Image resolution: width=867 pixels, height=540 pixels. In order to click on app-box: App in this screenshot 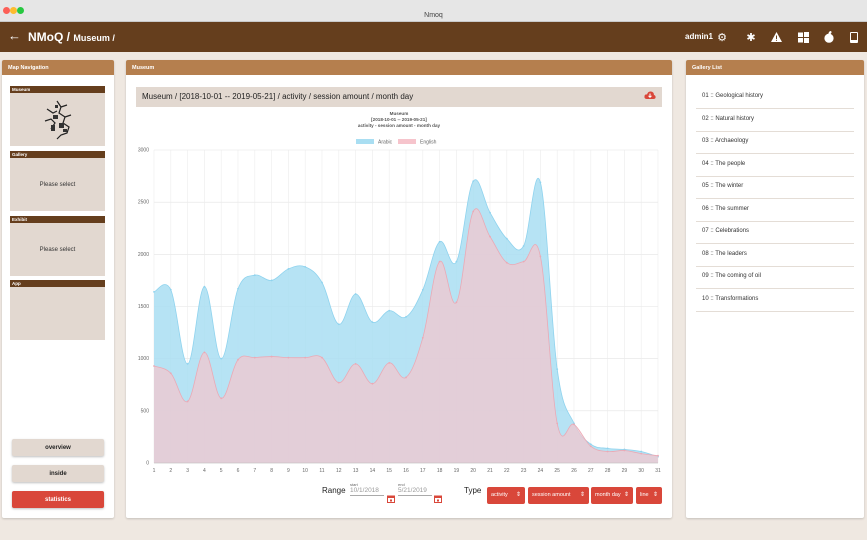, I will do `click(57, 310)`.